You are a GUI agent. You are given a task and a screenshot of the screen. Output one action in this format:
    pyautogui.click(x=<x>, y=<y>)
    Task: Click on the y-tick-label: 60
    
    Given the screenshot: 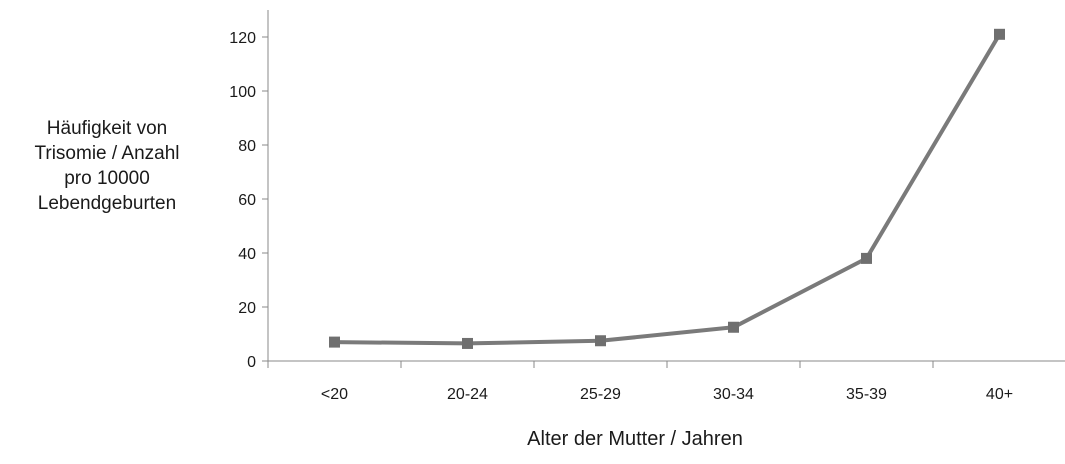 What is the action you would take?
    pyautogui.click(x=247, y=200)
    